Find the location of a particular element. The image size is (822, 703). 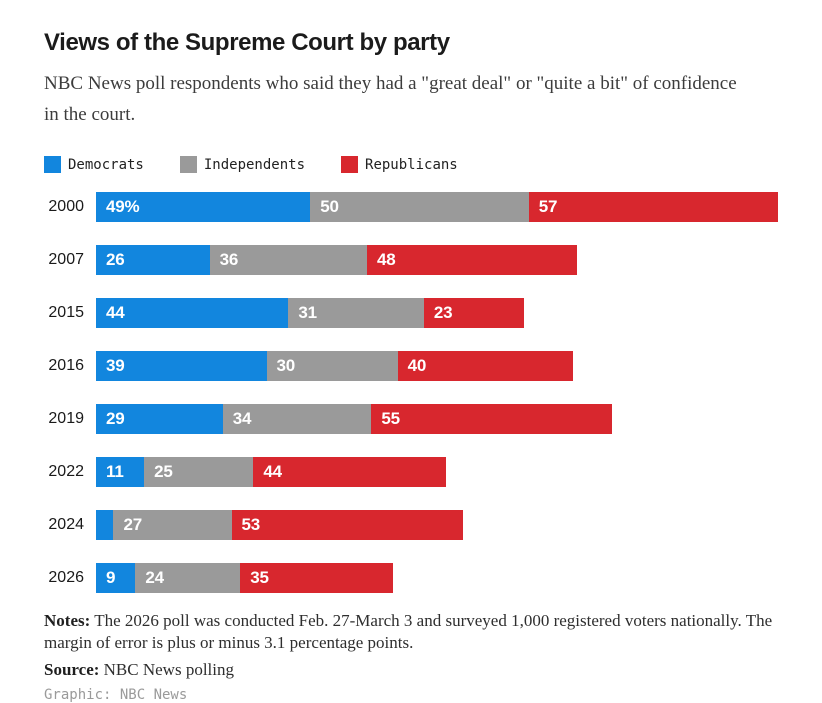

bar-track: 9 24 35 is located at coordinates (437, 578).